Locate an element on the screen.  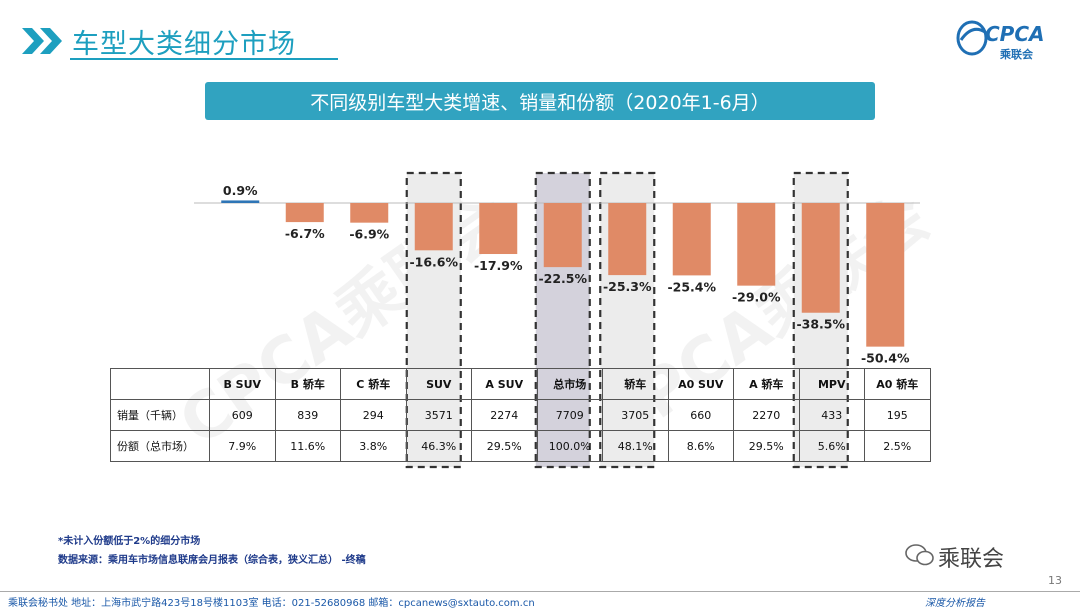
cpca-logo-icon is located at coordinates (972, 38).